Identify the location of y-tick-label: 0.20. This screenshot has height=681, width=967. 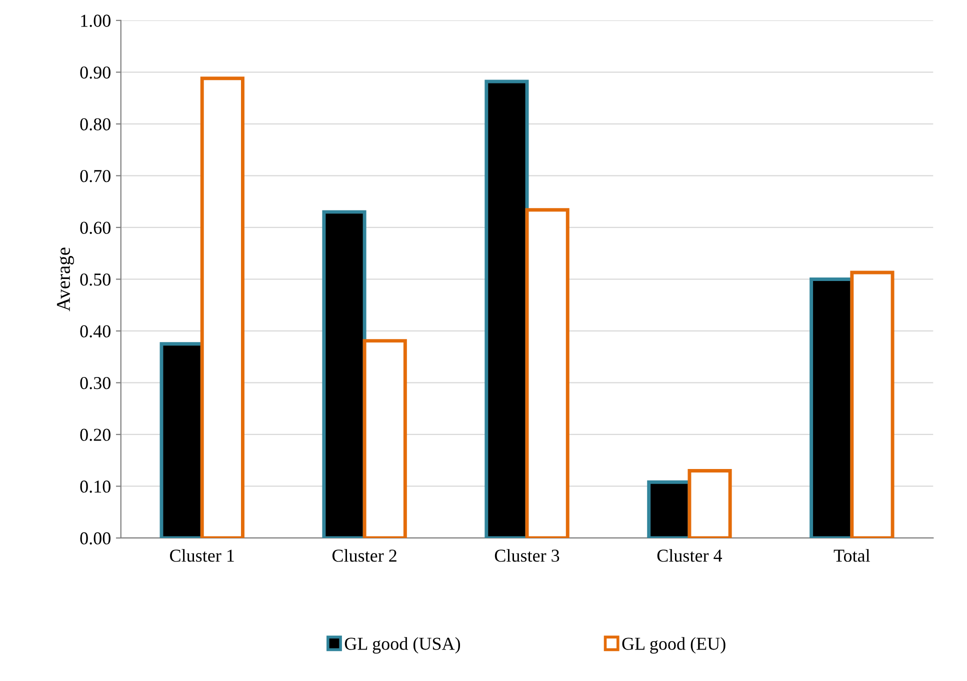
(95, 434).